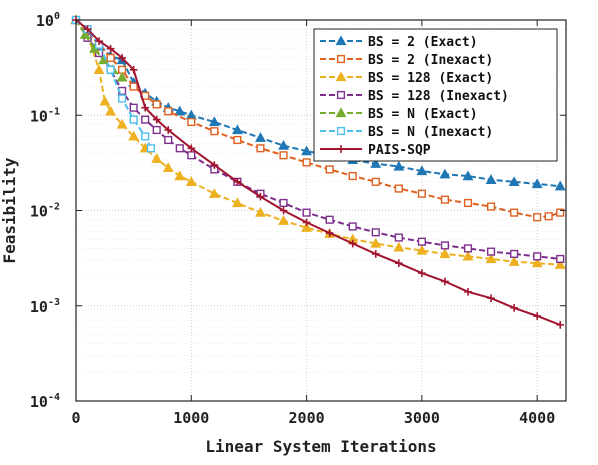 Image resolution: width=598 pixels, height=465 pixels. I want to click on legend-box, so click(435, 95).